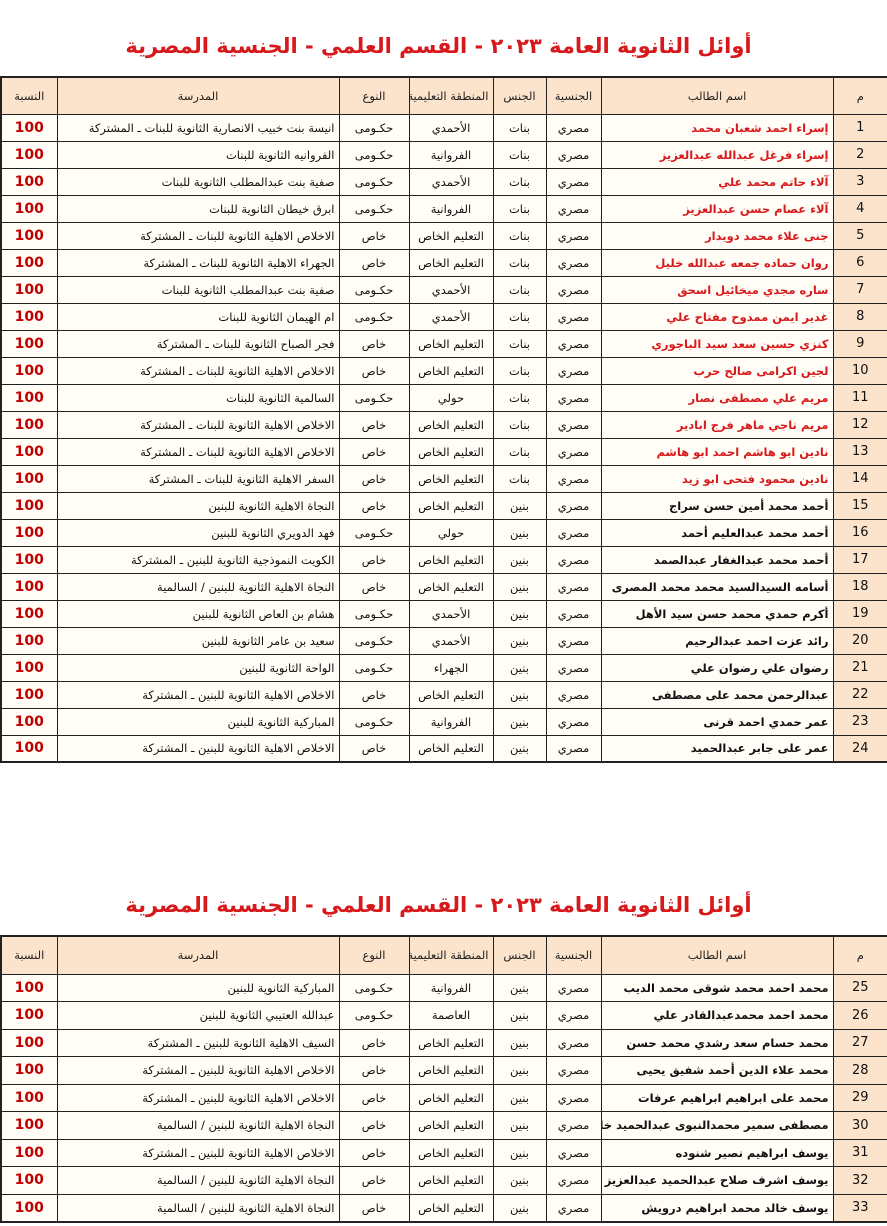 This screenshot has width=887, height=1226. What do you see at coordinates (198, 955) in the screenshot?
I see `header-school: المدرسة` at bounding box center [198, 955].